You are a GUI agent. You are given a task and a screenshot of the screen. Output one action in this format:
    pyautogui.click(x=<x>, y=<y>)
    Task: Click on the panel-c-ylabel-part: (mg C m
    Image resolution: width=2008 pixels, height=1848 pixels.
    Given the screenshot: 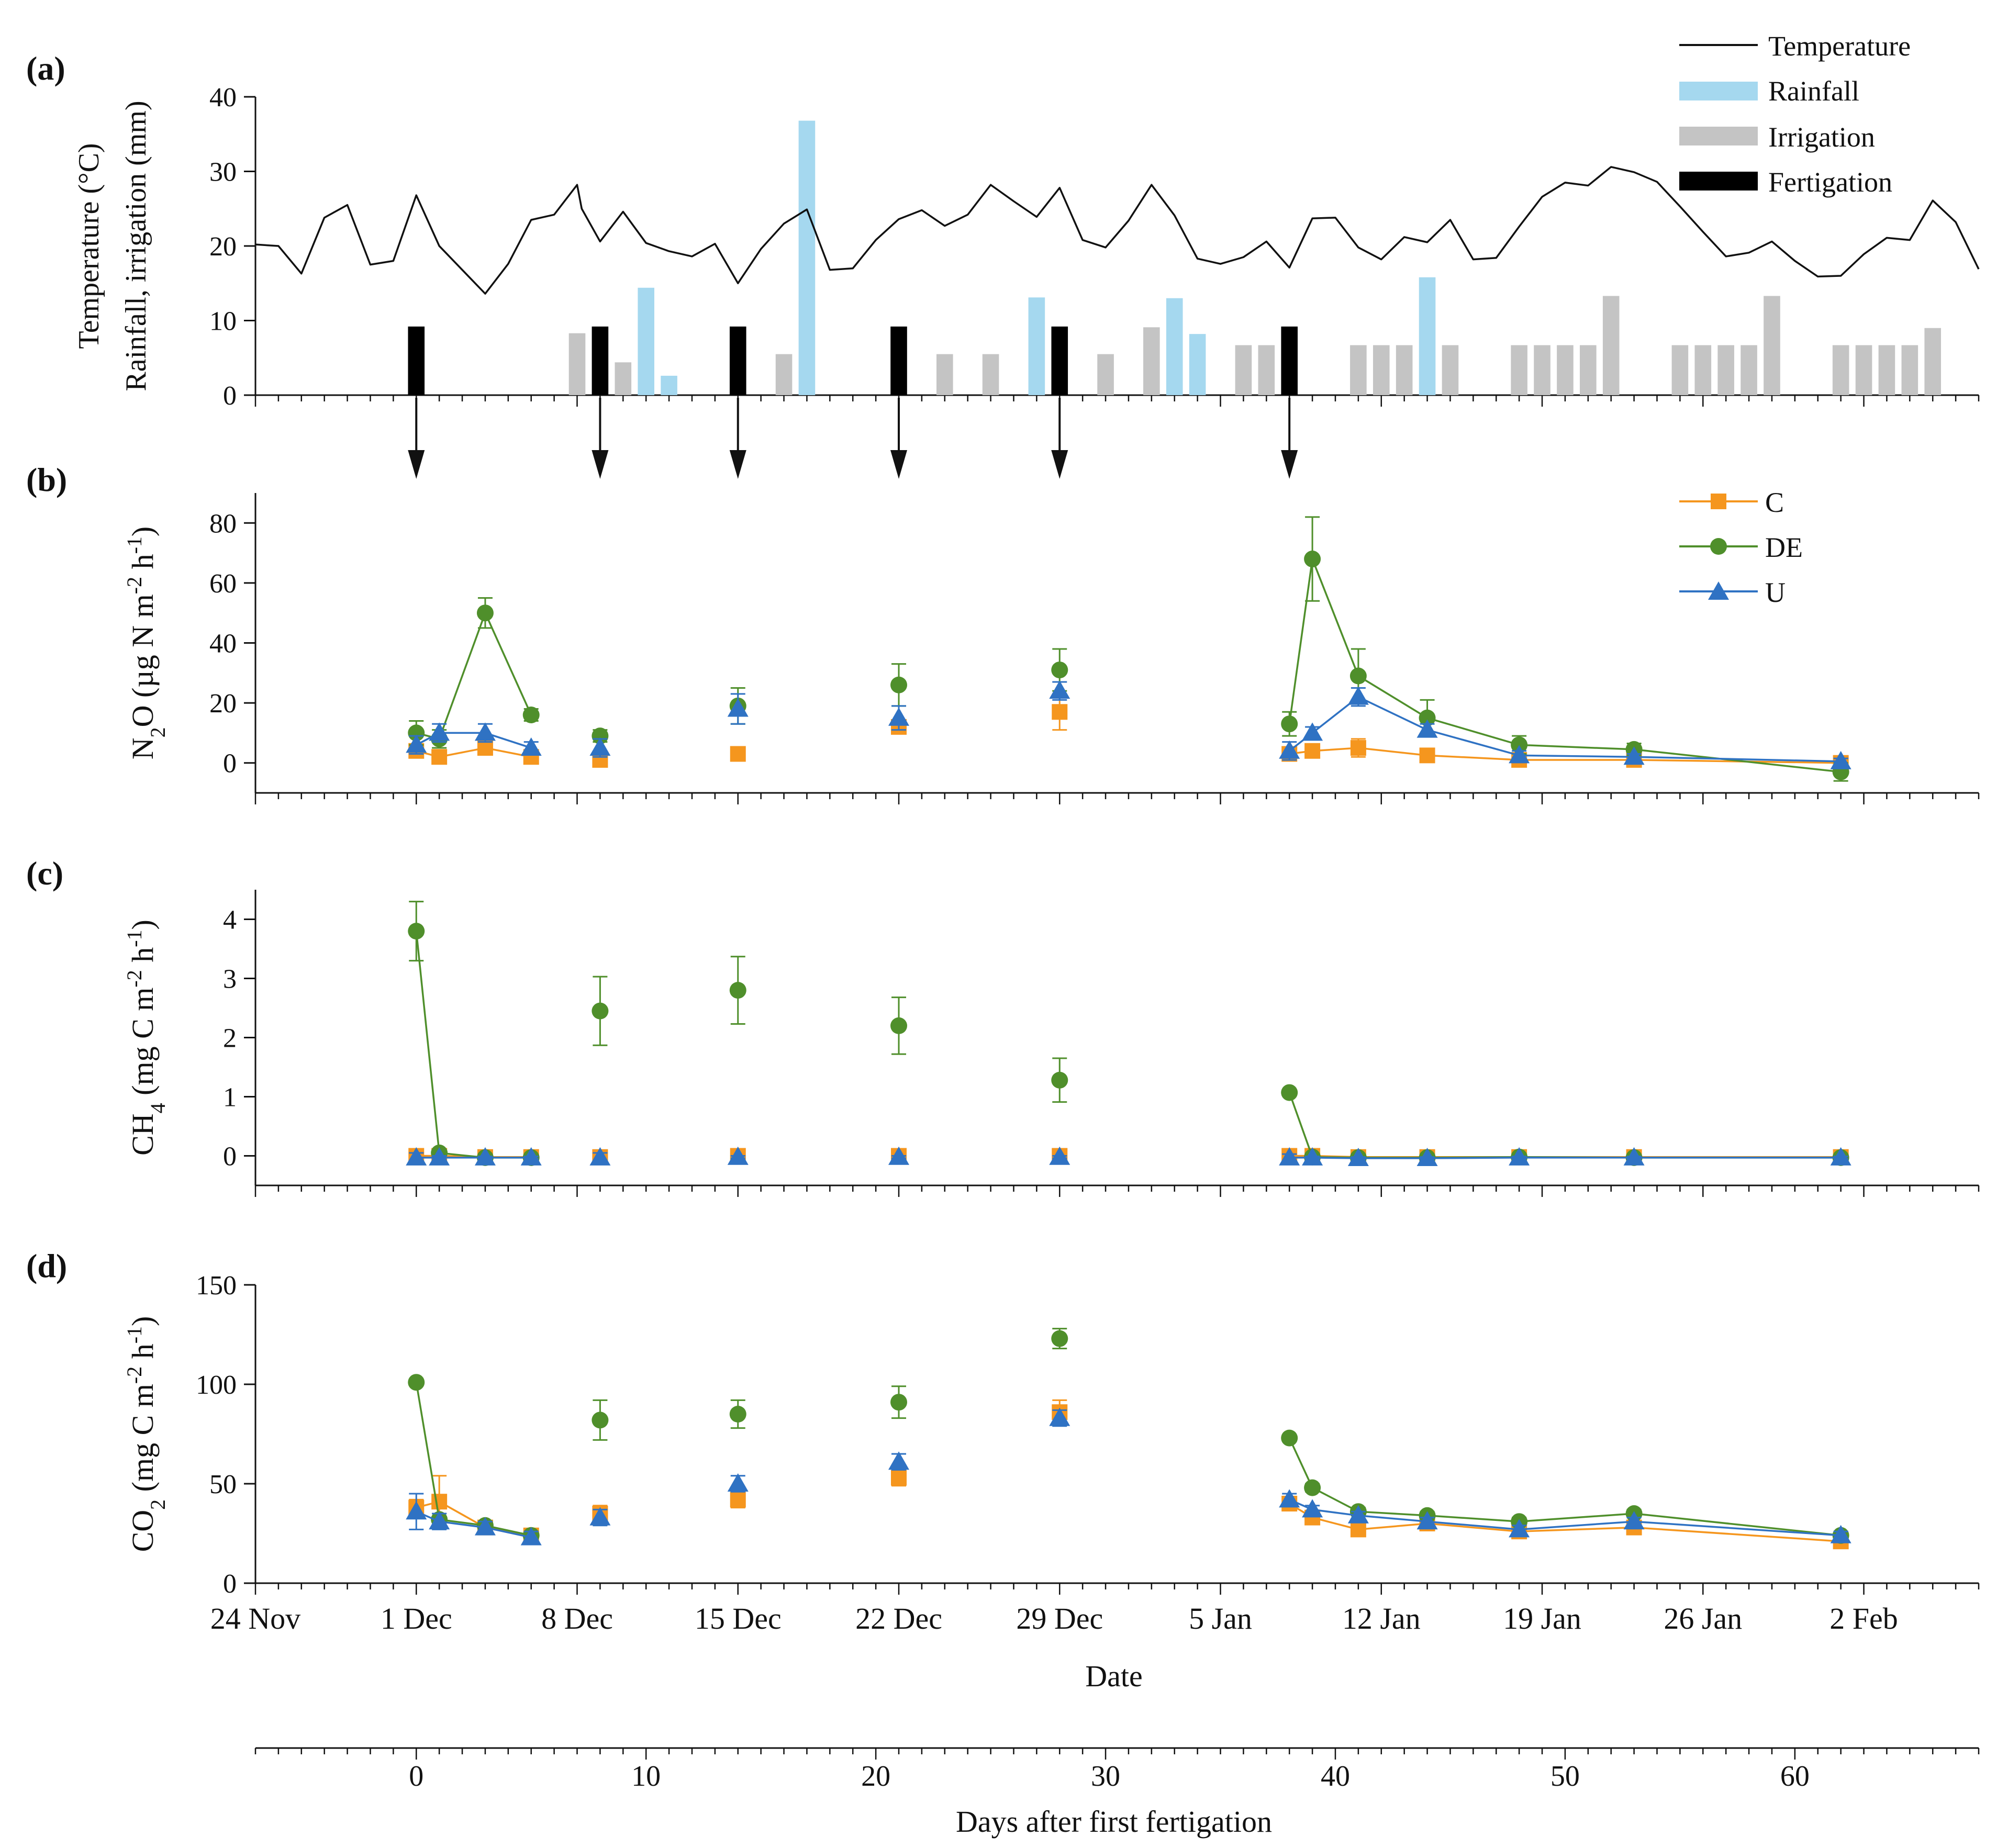 What is the action you would take?
    pyautogui.click(x=143, y=1045)
    